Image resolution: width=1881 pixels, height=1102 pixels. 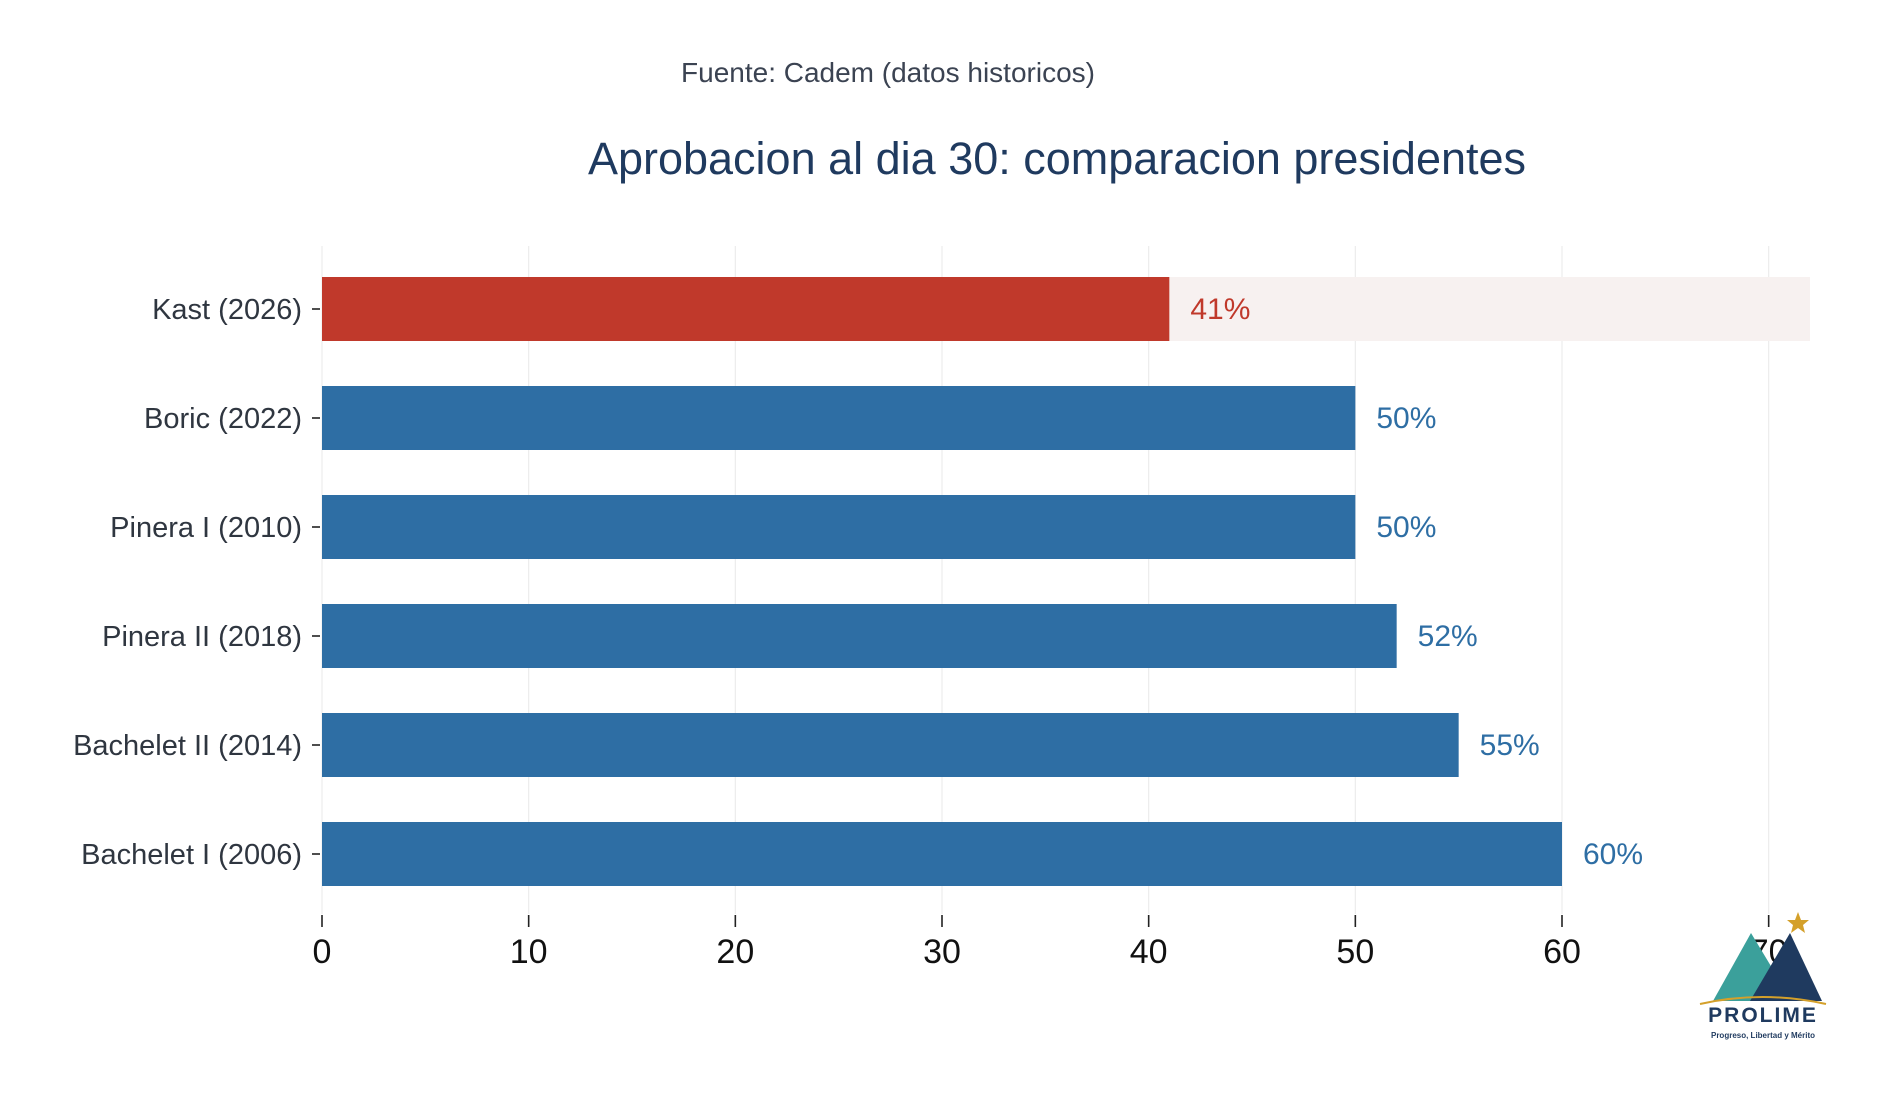 What do you see at coordinates (1406, 527) in the screenshot?
I see `value-label-2: 50%` at bounding box center [1406, 527].